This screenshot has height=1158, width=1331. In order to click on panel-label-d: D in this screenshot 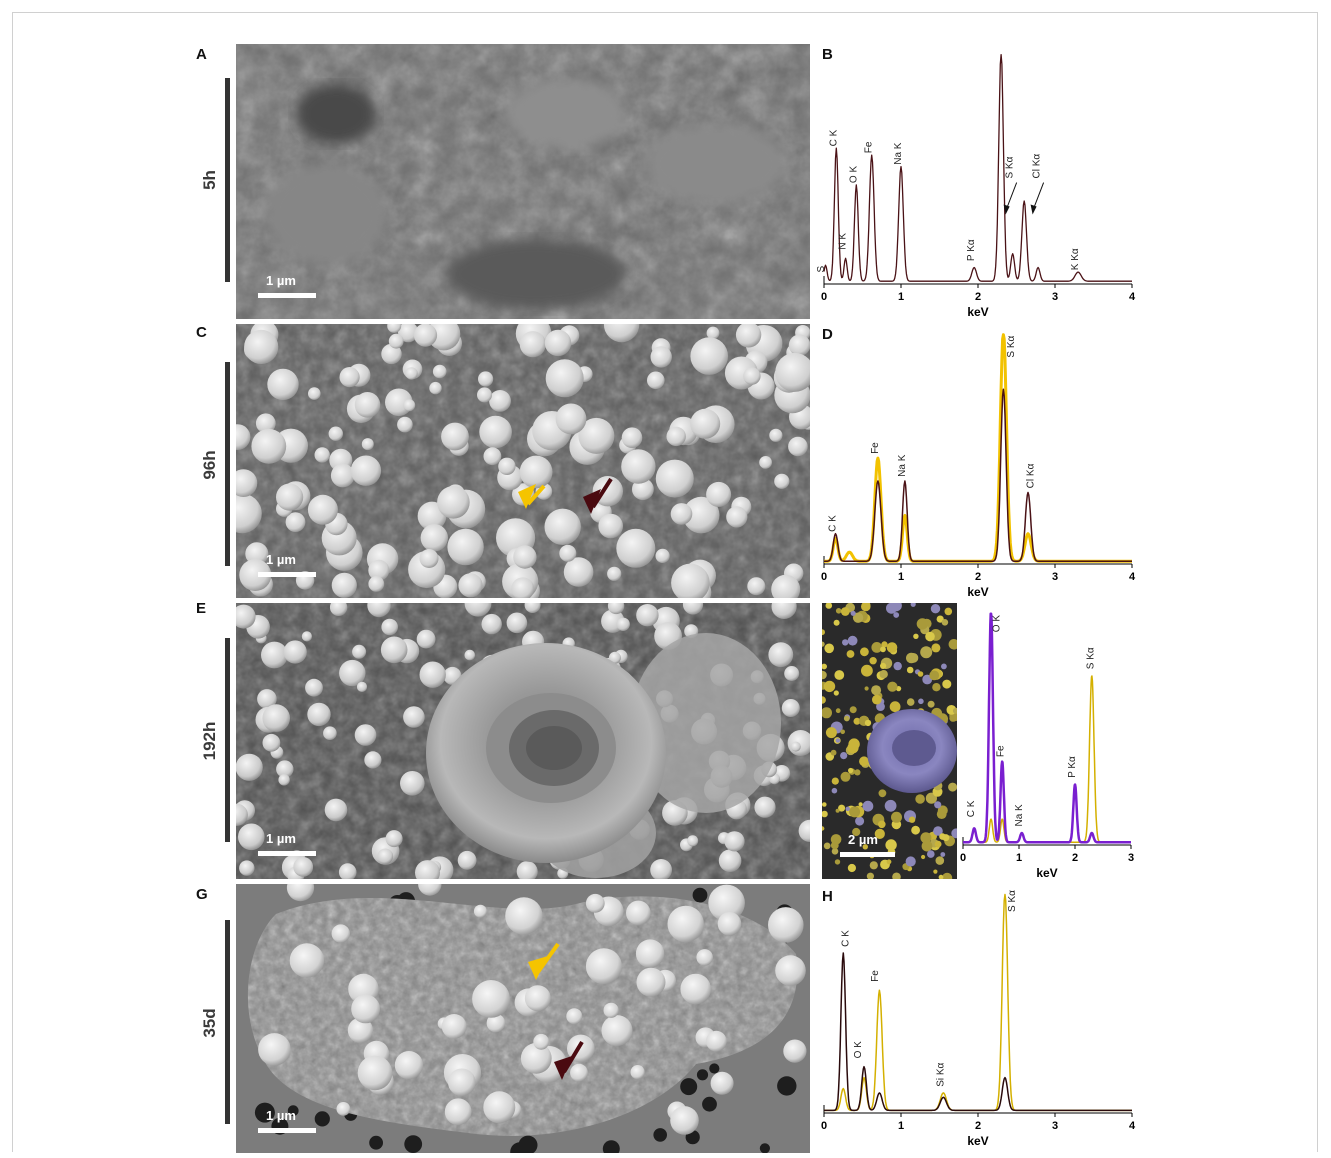, I will do `click(827, 334)`.